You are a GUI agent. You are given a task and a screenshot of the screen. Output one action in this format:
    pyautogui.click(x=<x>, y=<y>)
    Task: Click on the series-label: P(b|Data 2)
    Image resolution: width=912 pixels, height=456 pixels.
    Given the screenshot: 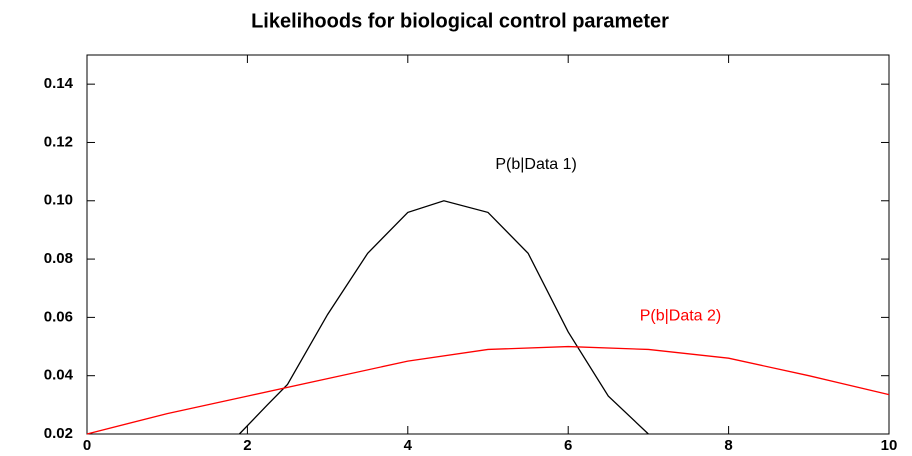 What is the action you would take?
    pyautogui.click(x=681, y=316)
    